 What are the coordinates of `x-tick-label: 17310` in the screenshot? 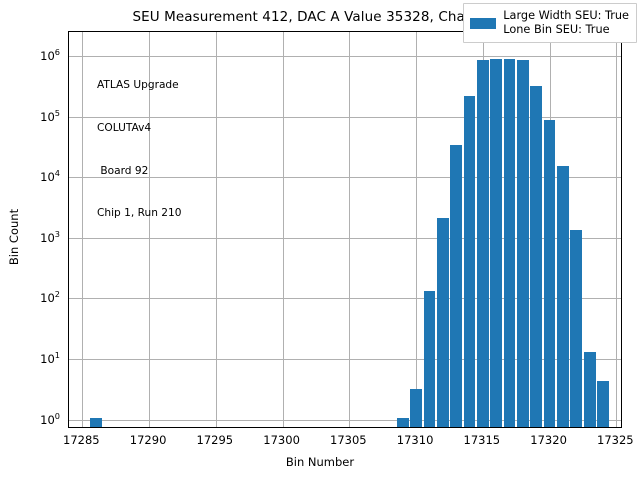 It's located at (415, 440).